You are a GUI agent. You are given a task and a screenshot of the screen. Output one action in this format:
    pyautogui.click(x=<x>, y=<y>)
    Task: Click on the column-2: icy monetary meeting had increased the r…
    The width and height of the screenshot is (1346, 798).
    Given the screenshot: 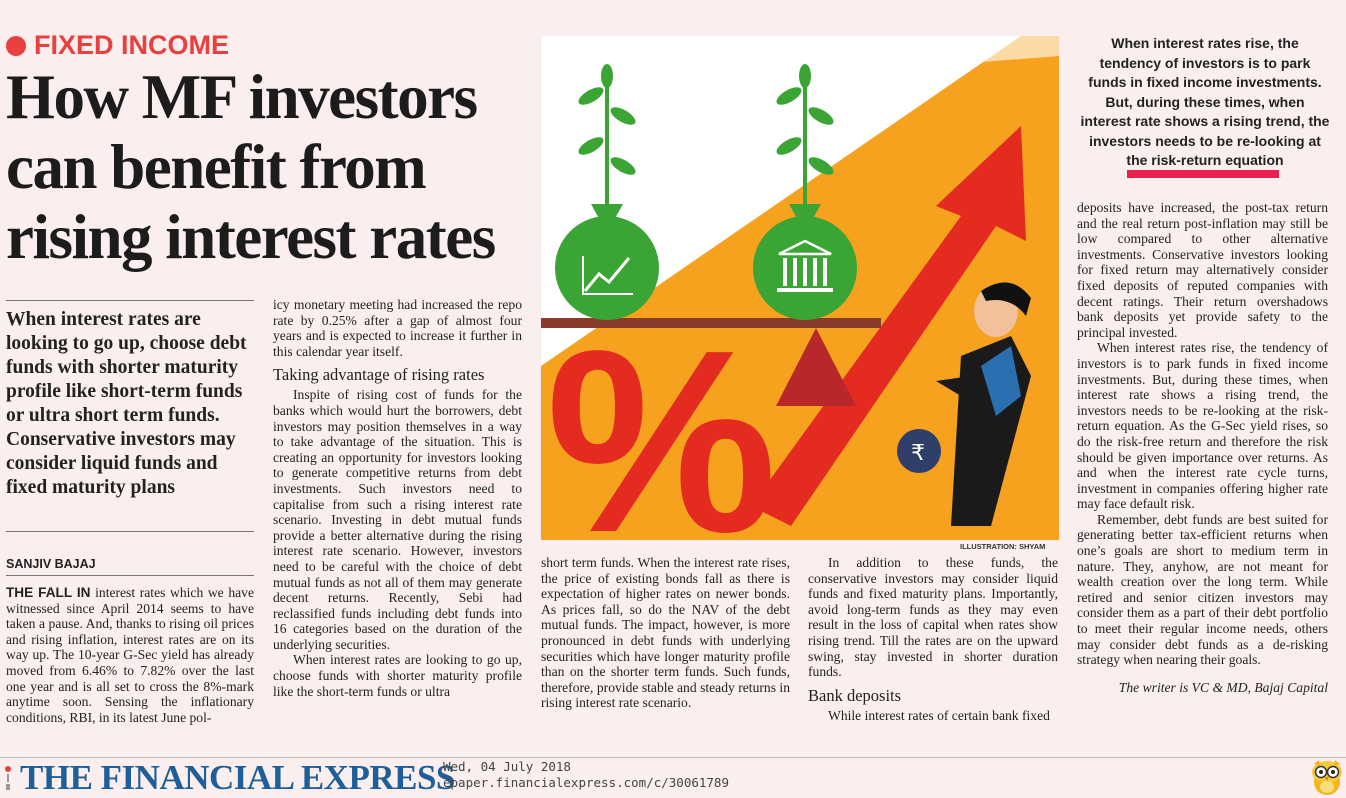 What is the action you would take?
    pyautogui.click(x=397, y=498)
    